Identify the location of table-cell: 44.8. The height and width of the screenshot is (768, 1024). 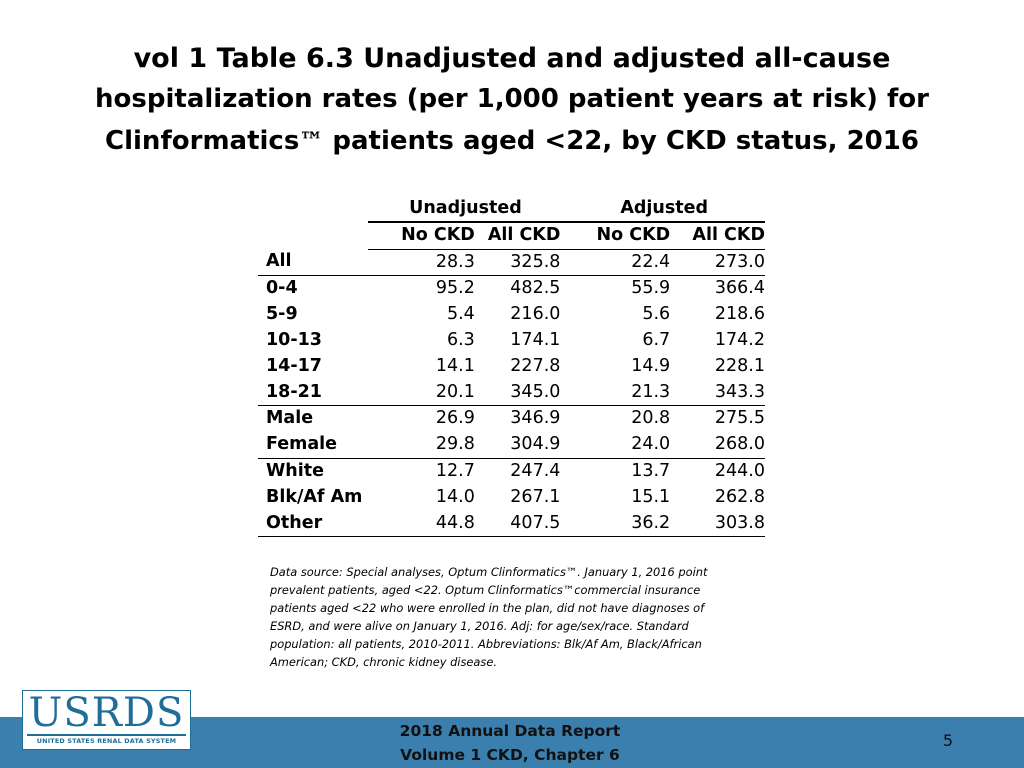
(421, 524).